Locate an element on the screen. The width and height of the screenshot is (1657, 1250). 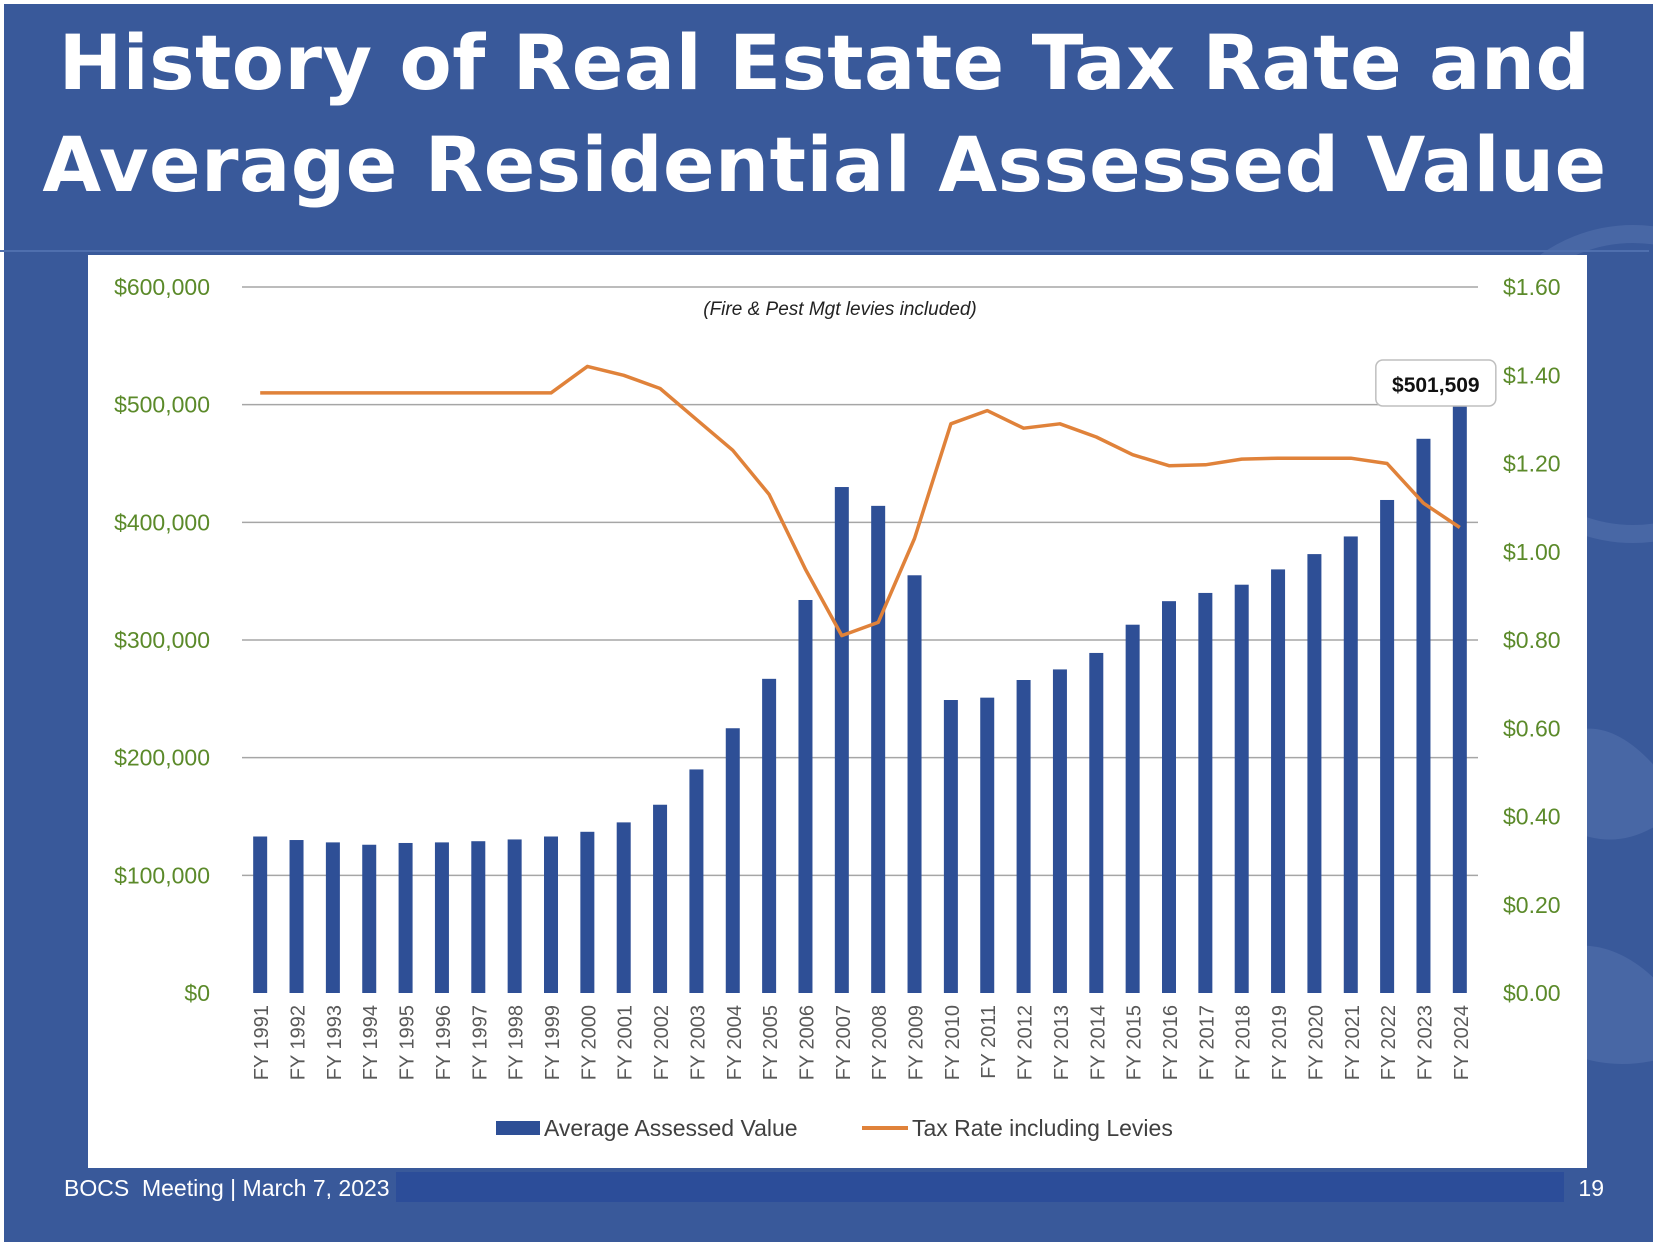
page-number: 19 is located at coordinates (1591, 1188).